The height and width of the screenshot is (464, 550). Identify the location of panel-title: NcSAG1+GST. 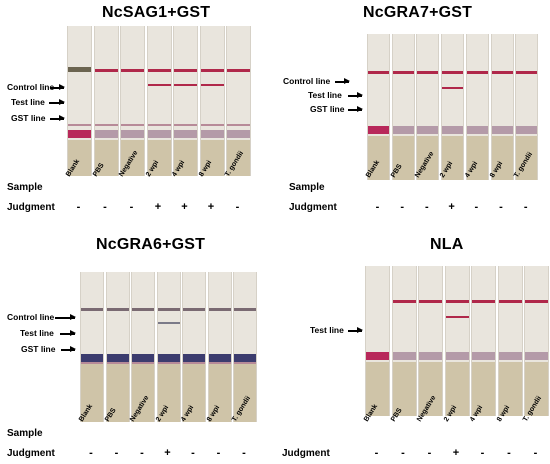
(156, 12).